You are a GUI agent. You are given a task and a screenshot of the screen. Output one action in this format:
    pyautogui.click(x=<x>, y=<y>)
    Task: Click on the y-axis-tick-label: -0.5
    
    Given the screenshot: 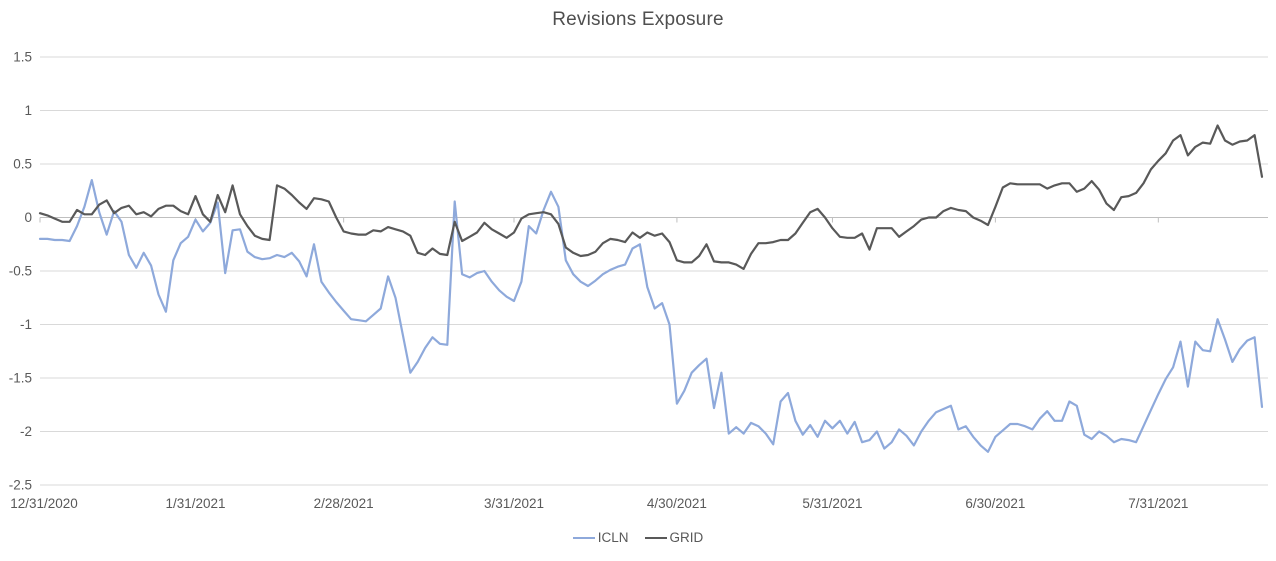 What is the action you would take?
    pyautogui.click(x=20, y=271)
    